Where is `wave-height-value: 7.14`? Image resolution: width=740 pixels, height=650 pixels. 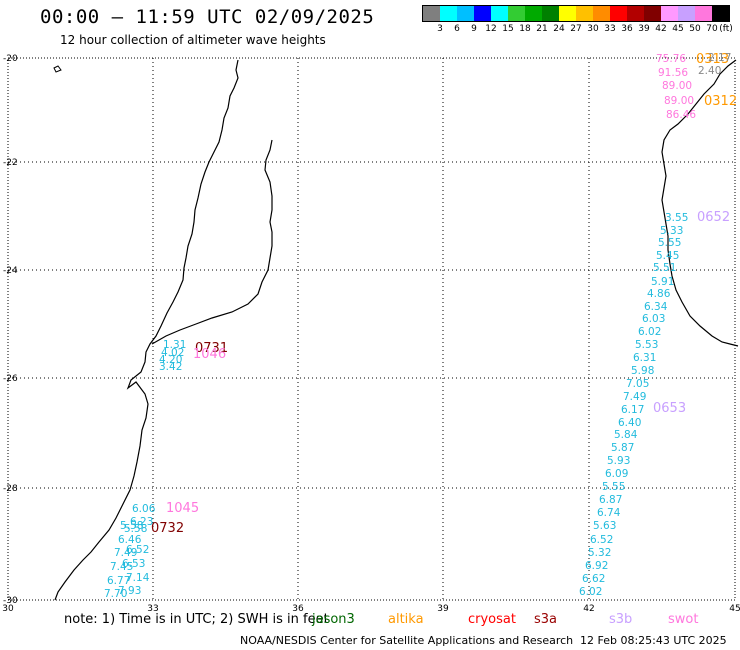
wave-height-value: 7.14 is located at coordinates (138, 578).